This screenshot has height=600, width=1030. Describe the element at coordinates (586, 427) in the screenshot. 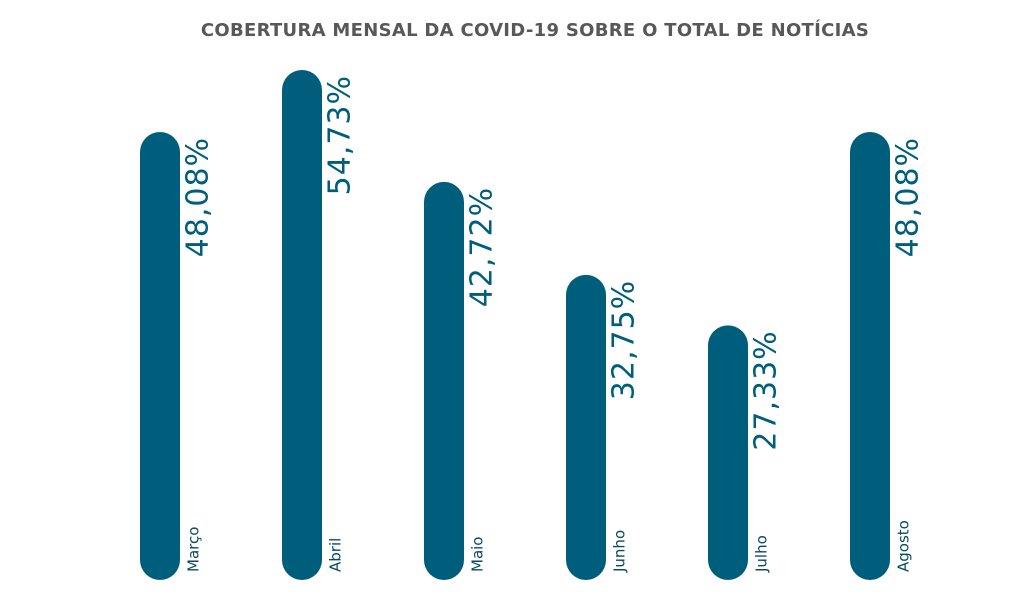

I see `bar-junho` at that location.